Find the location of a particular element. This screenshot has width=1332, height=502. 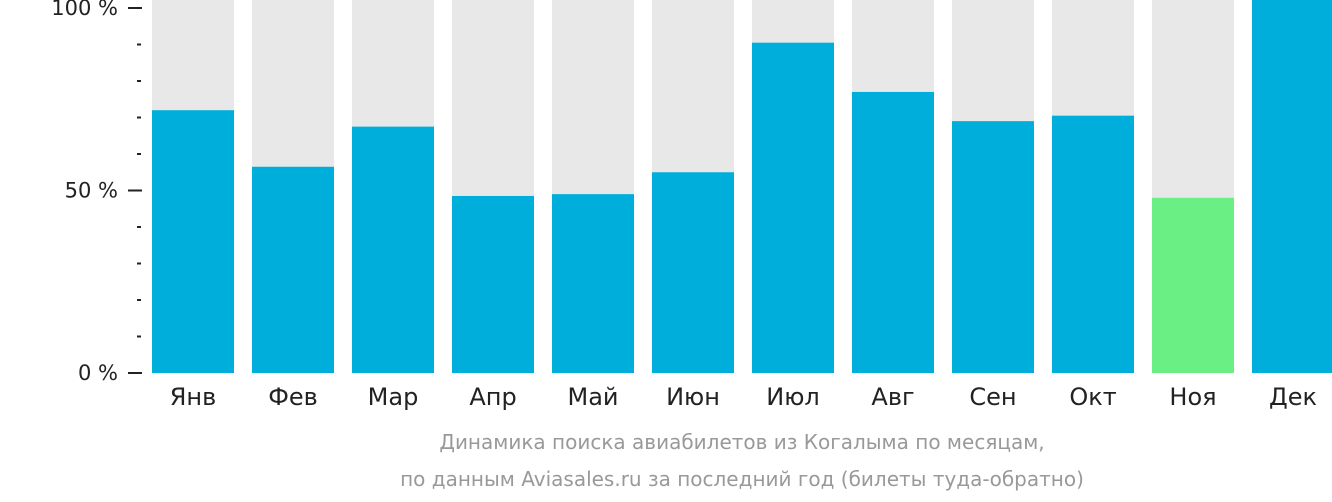

x-tick-label-10: Окт is located at coordinates (1092, 397).